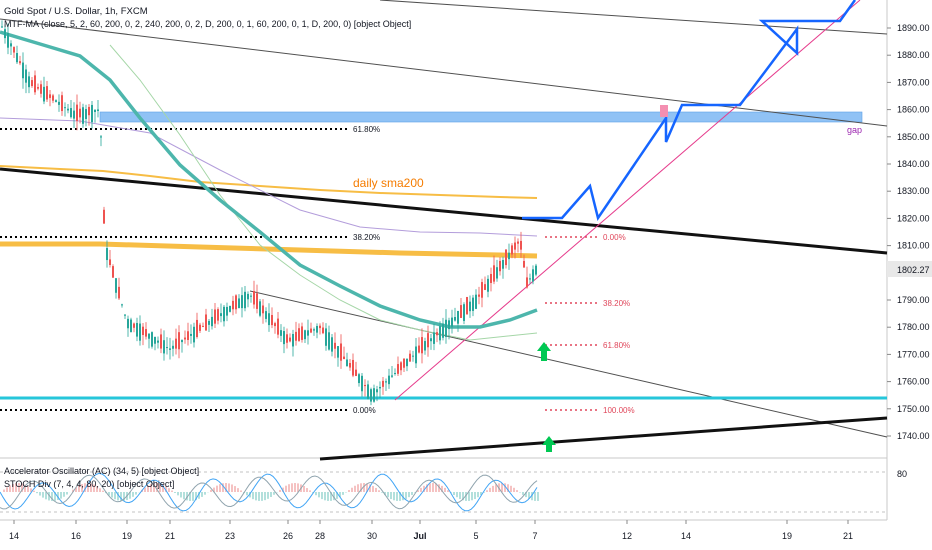 Image resolution: width=932 pixels, height=550 pixels. Describe the element at coordinates (619, 410) in the screenshot. I see `fib-right-label: 100.00%` at that location.